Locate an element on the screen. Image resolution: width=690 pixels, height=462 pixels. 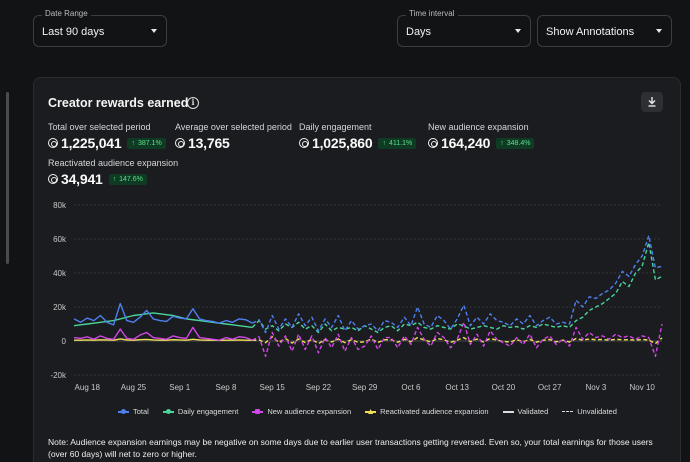
legend-item-validated: Validated is located at coordinates (525, 411).